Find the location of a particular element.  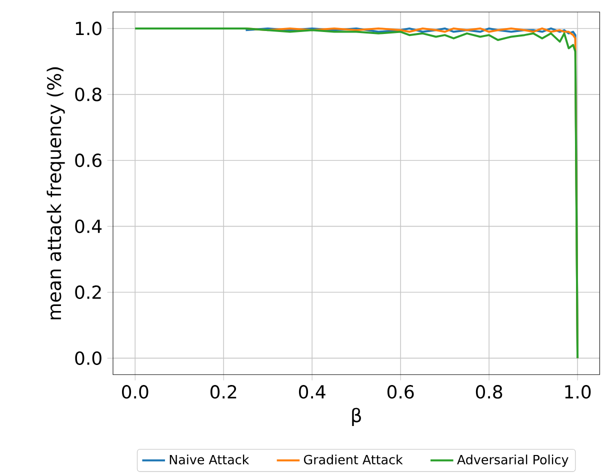

x-tick-label: 0.4 is located at coordinates (312, 392).